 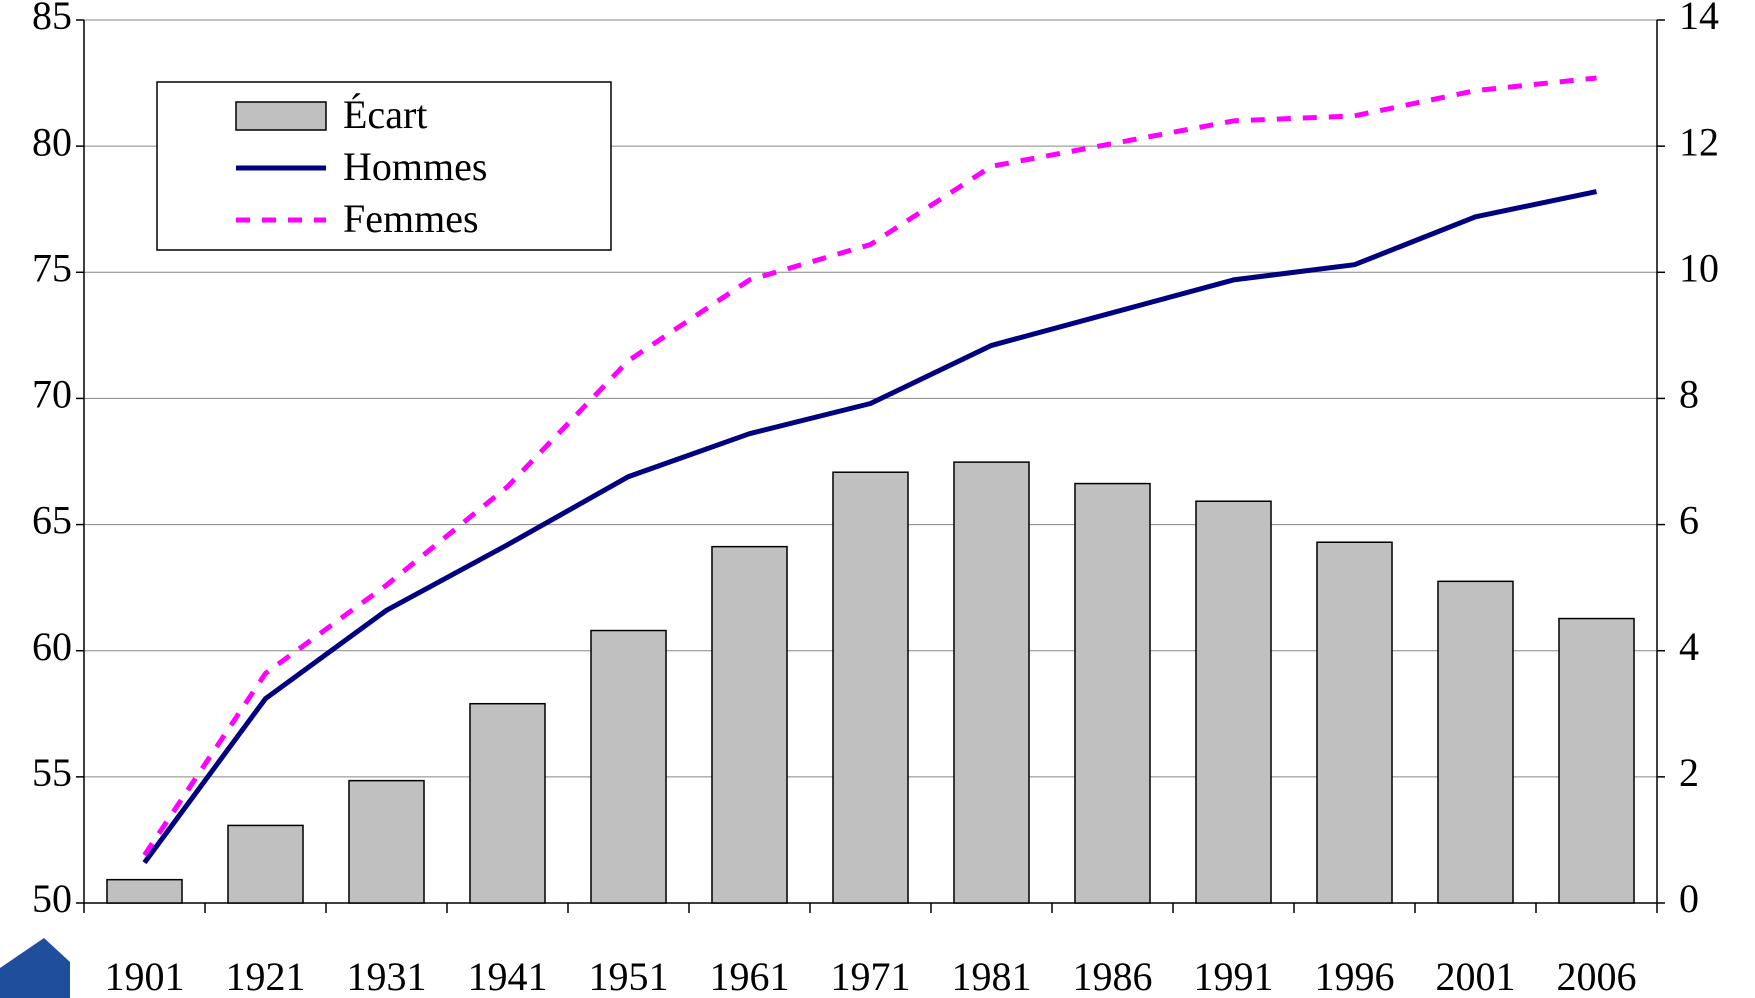 I want to click on y2-tick-label: 8, so click(x=1689, y=394).